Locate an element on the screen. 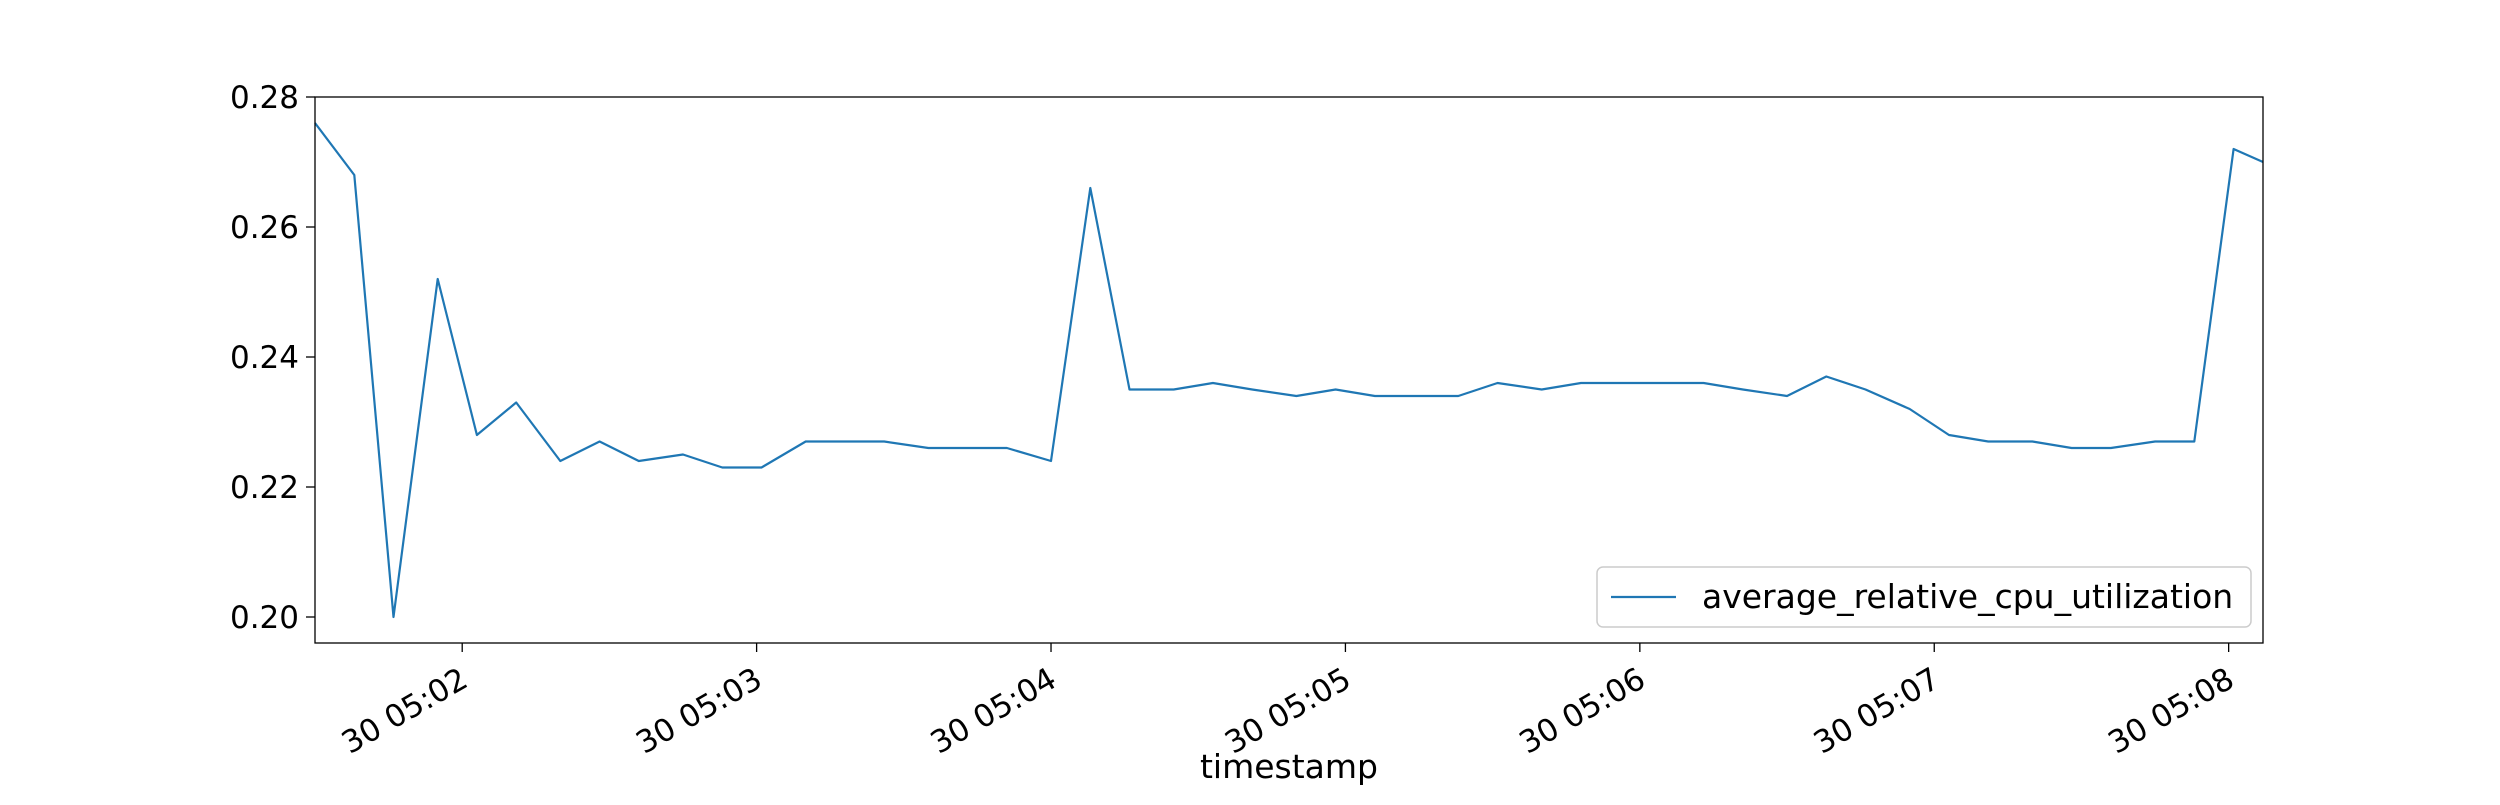  x-tick-label: 30 05:08 is located at coordinates (2171, 711).